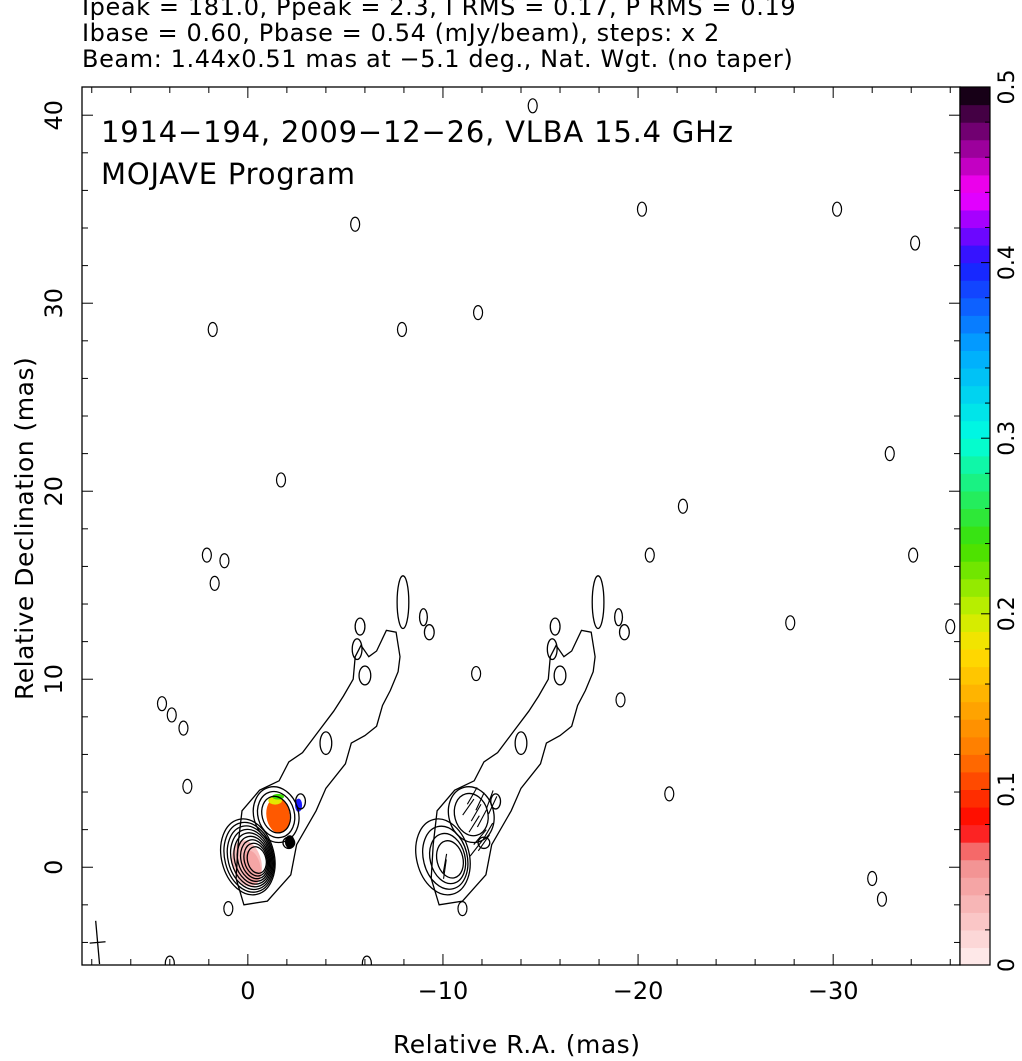  What do you see at coordinates (517, 1044) in the screenshot?
I see `x-axis-label: Relative R.A. (mas)` at bounding box center [517, 1044].